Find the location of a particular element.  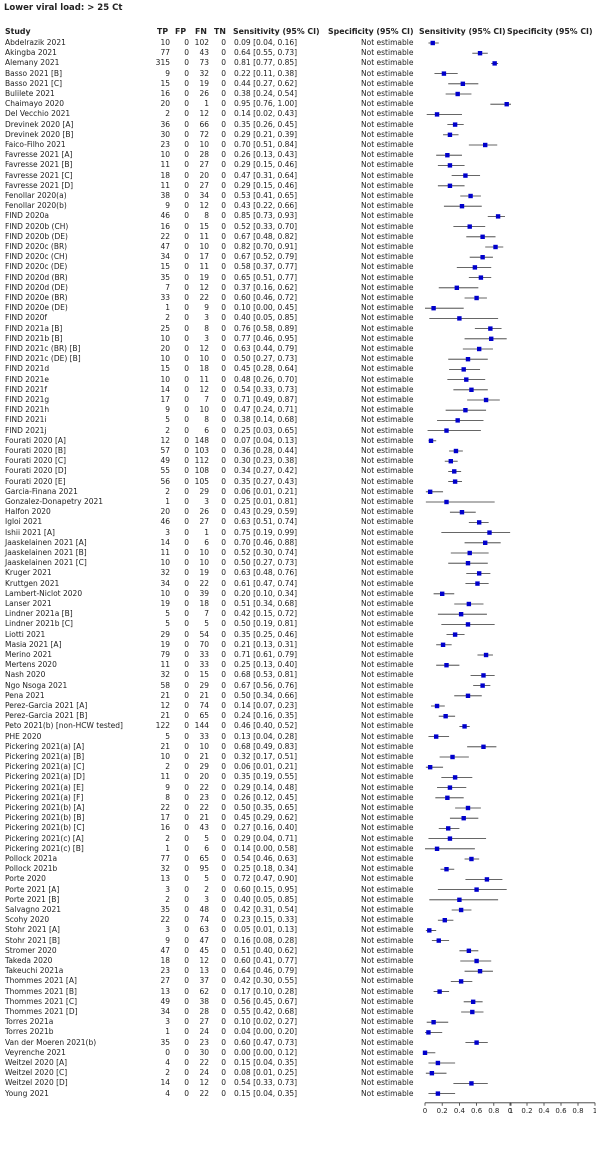

tp-cell: 17 is located at coordinates (165, 399).